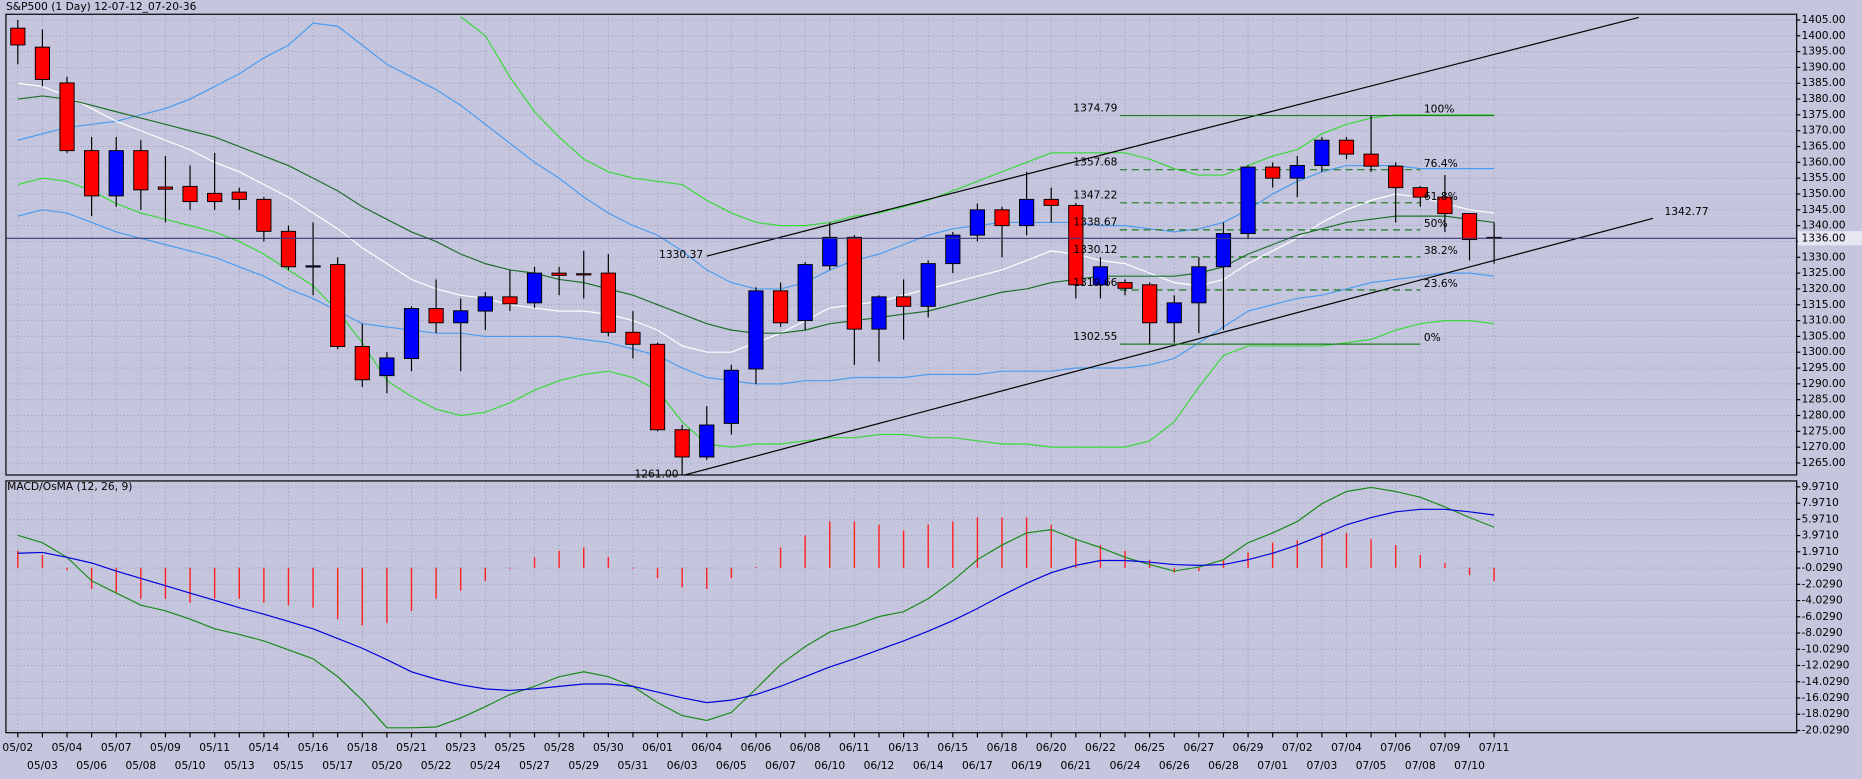 The image size is (1862, 779). I want to click on x-tick-label: 05/18, so click(362, 747).